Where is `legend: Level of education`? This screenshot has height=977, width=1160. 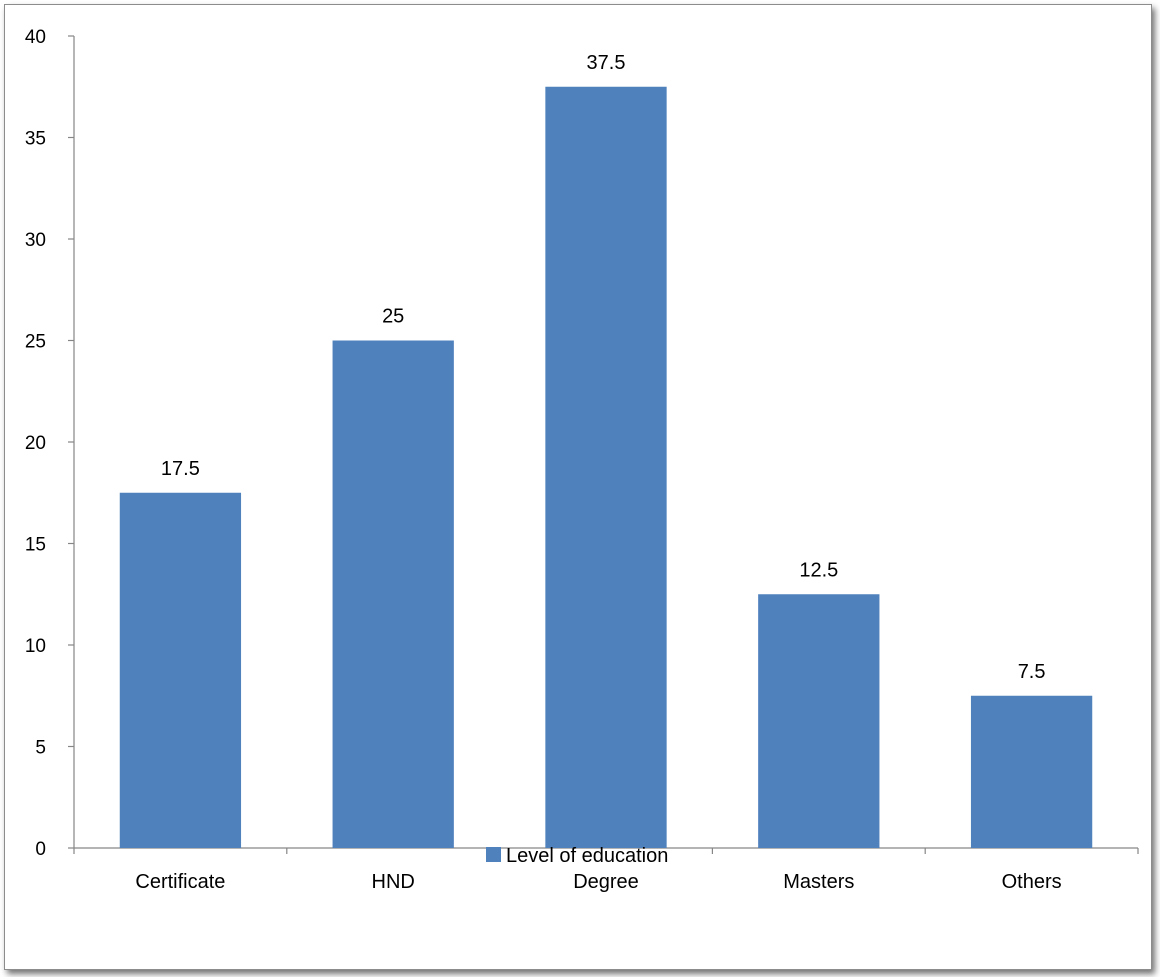
legend: Level of education is located at coordinates (577, 856).